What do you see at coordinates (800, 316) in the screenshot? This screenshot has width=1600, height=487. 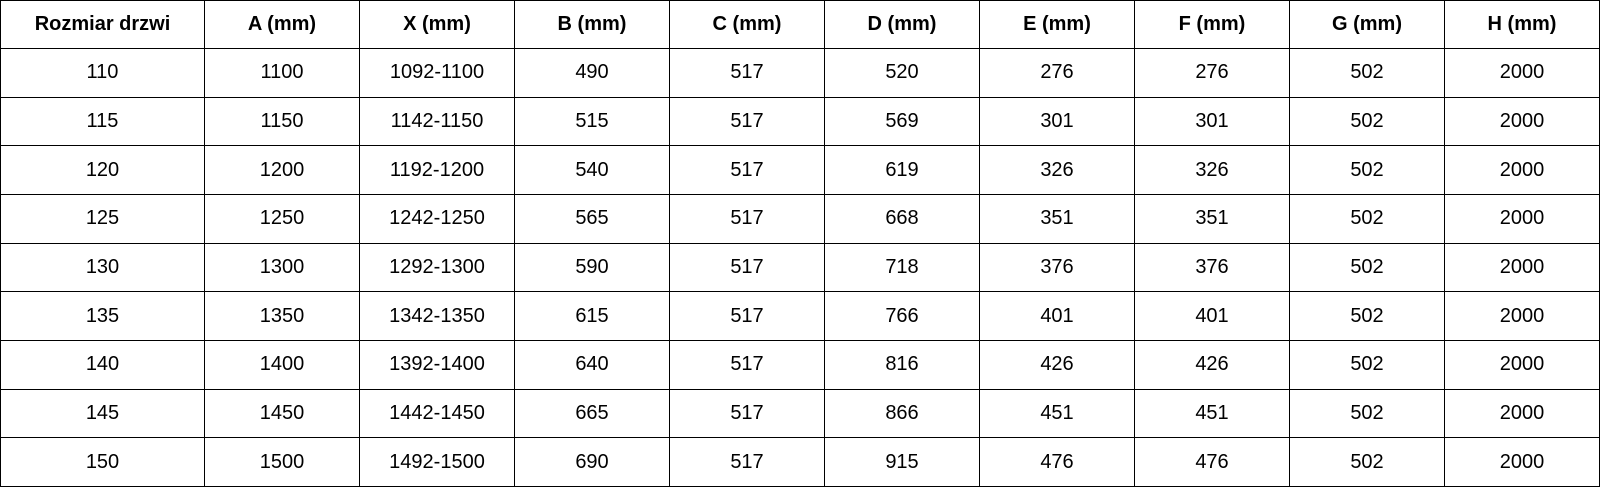 I see `table-row: 135 1350 1342-1350 615 517 766 401 401 502 2000` at bounding box center [800, 316].